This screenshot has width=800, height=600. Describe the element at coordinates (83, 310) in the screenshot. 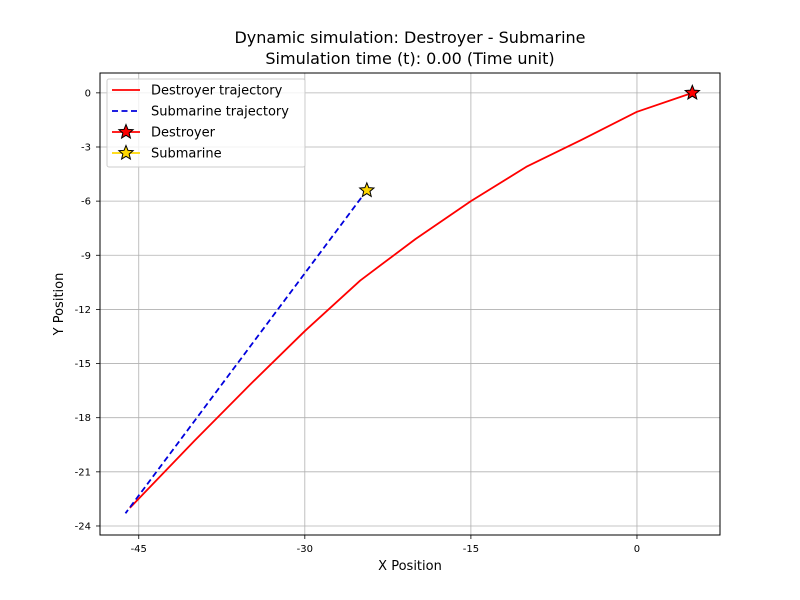

I see `y-tick-label: -12` at that location.